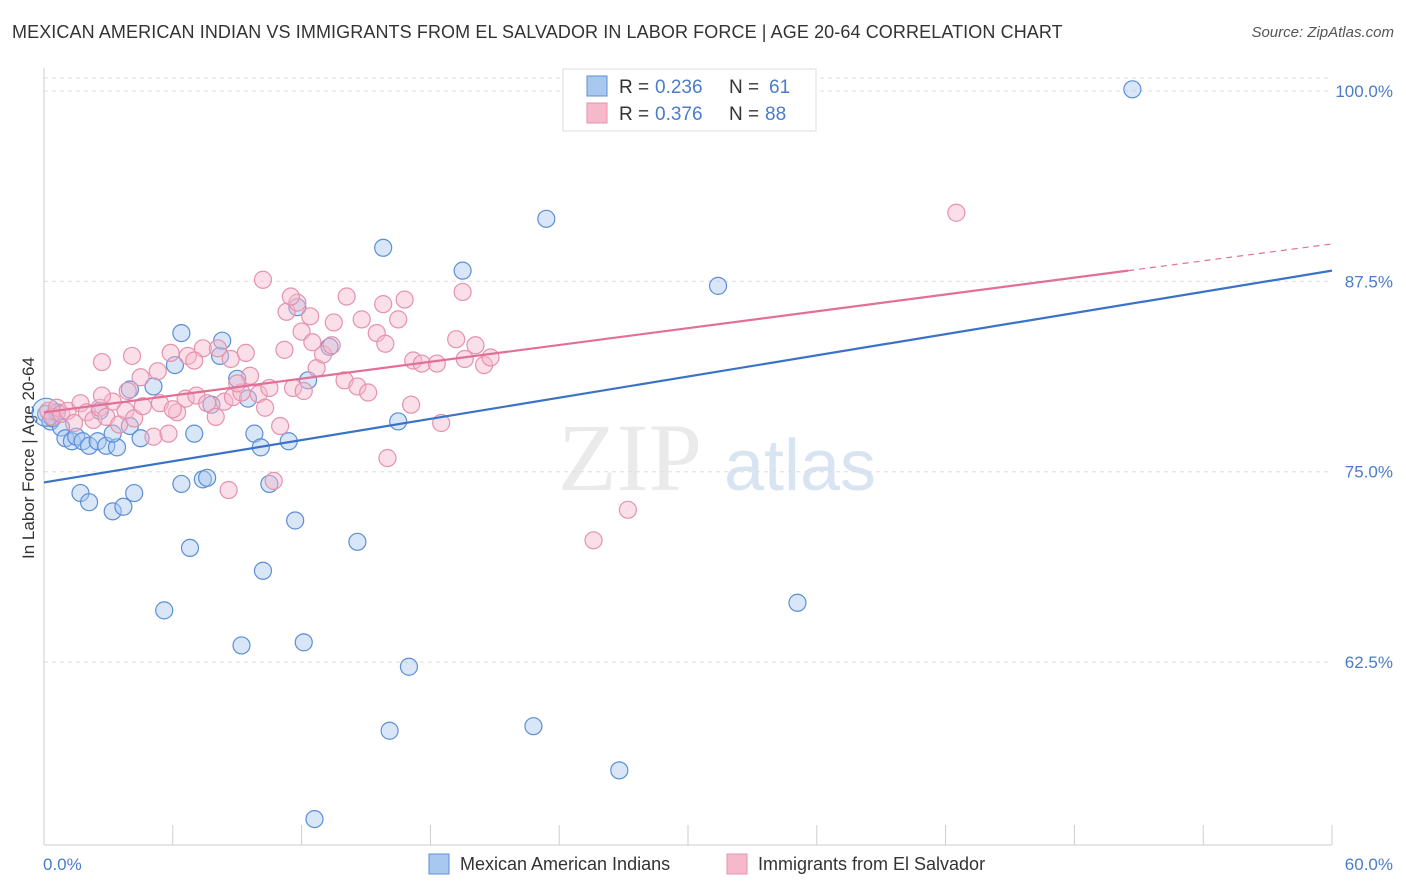 The width and height of the screenshot is (1406, 892). I want to click on y-axis-title: In Labor Force | Age 20-64, so click(28, 458).